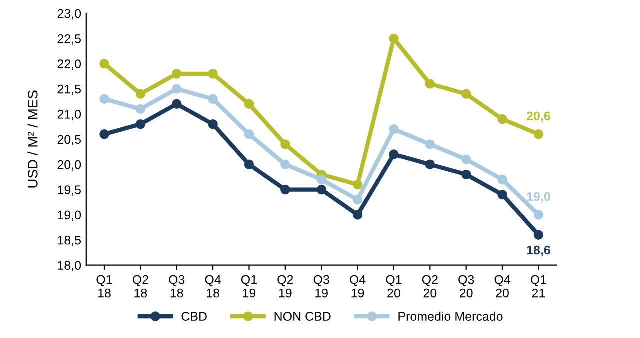 This screenshot has width=640, height=338. What do you see at coordinates (70, 115) in the screenshot?
I see `y-tick-label: 21,0` at bounding box center [70, 115].